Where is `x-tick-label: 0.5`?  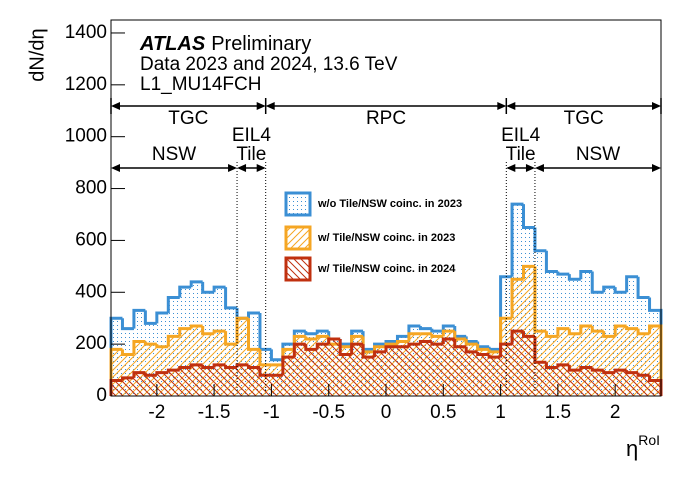 x-tick-label: 0.5 is located at coordinates (443, 412).